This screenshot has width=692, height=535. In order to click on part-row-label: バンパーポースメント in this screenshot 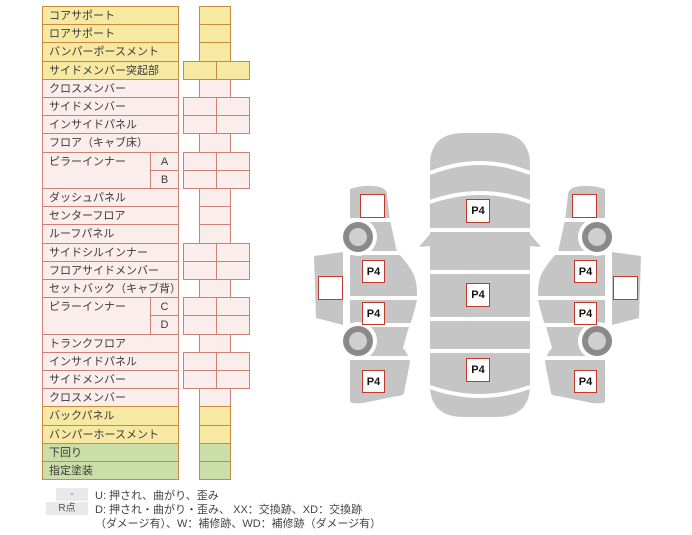, I will do `click(110, 52)`.